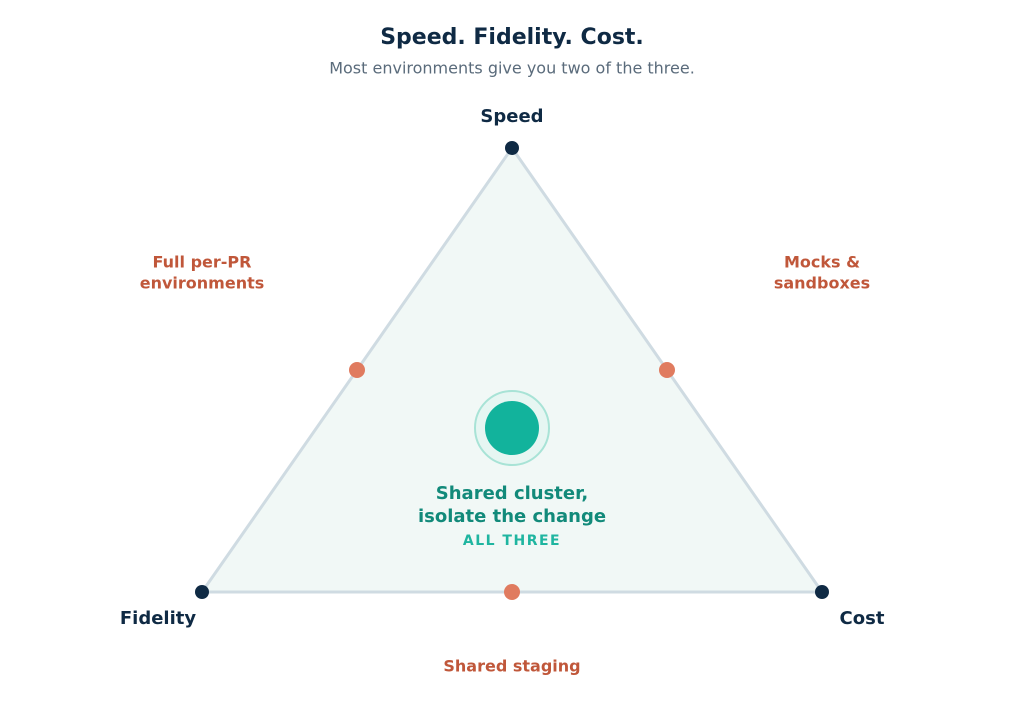 The height and width of the screenshot is (727, 1024). Describe the element at coordinates (202, 262) in the screenshot. I see `edge-label: Full per-PR` at that location.